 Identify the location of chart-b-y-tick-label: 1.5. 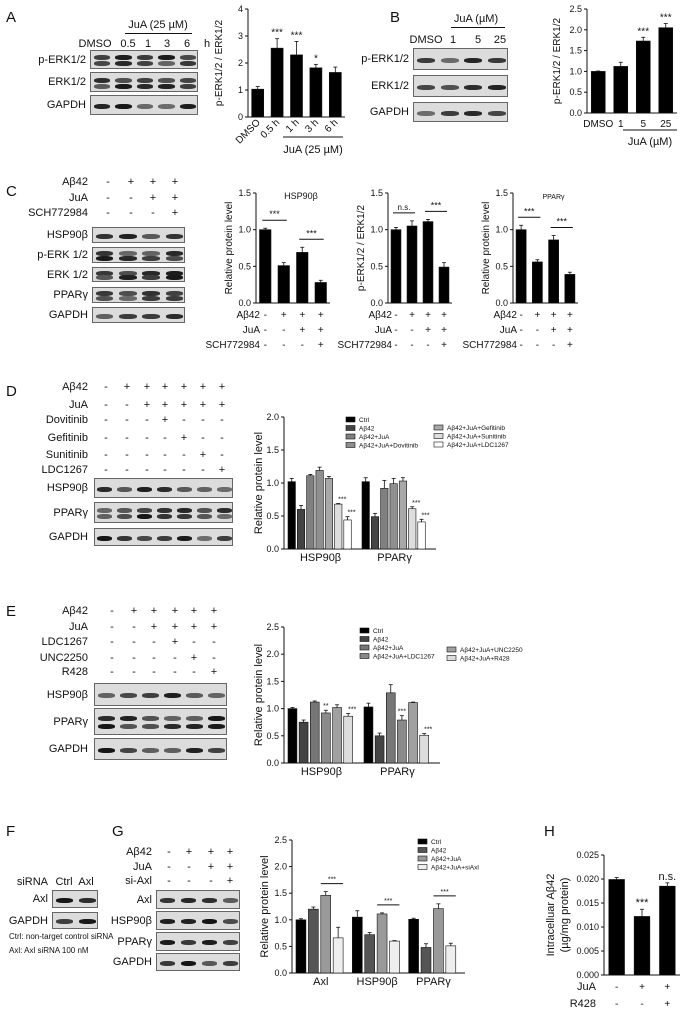
(575, 51).